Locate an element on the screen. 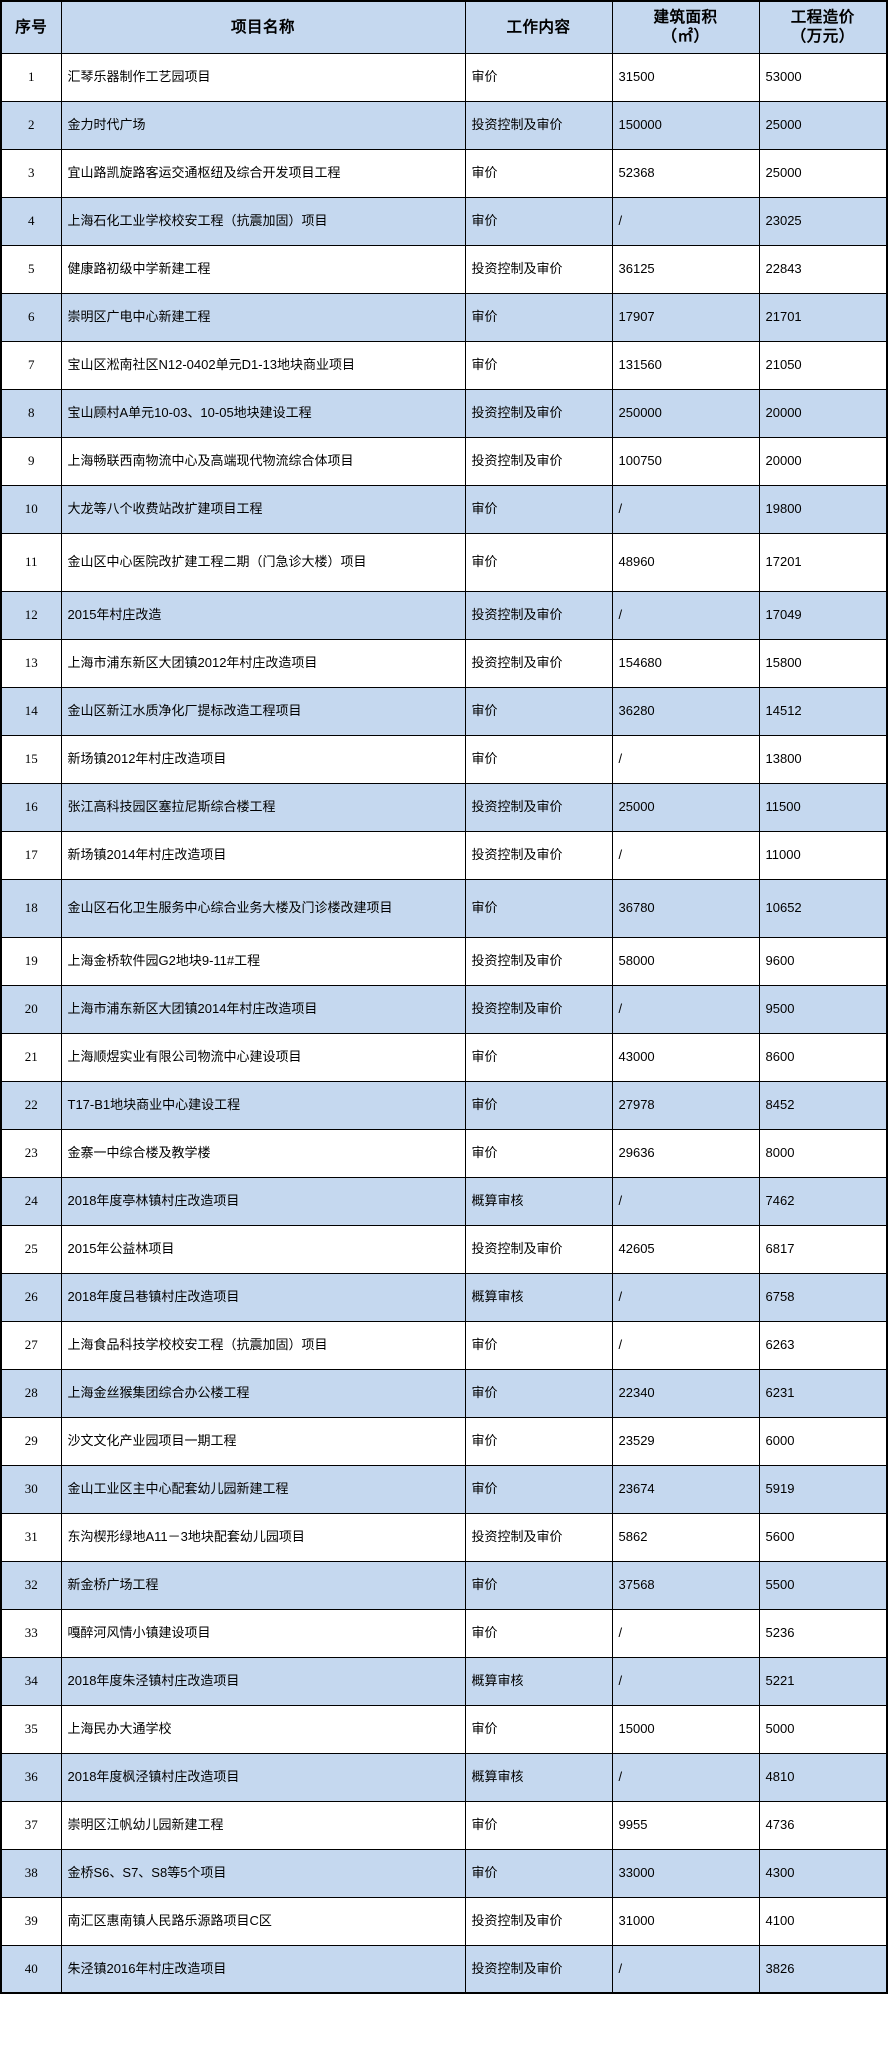 This screenshot has height=2055, width=891. cell-index: 34 is located at coordinates (31, 1681).